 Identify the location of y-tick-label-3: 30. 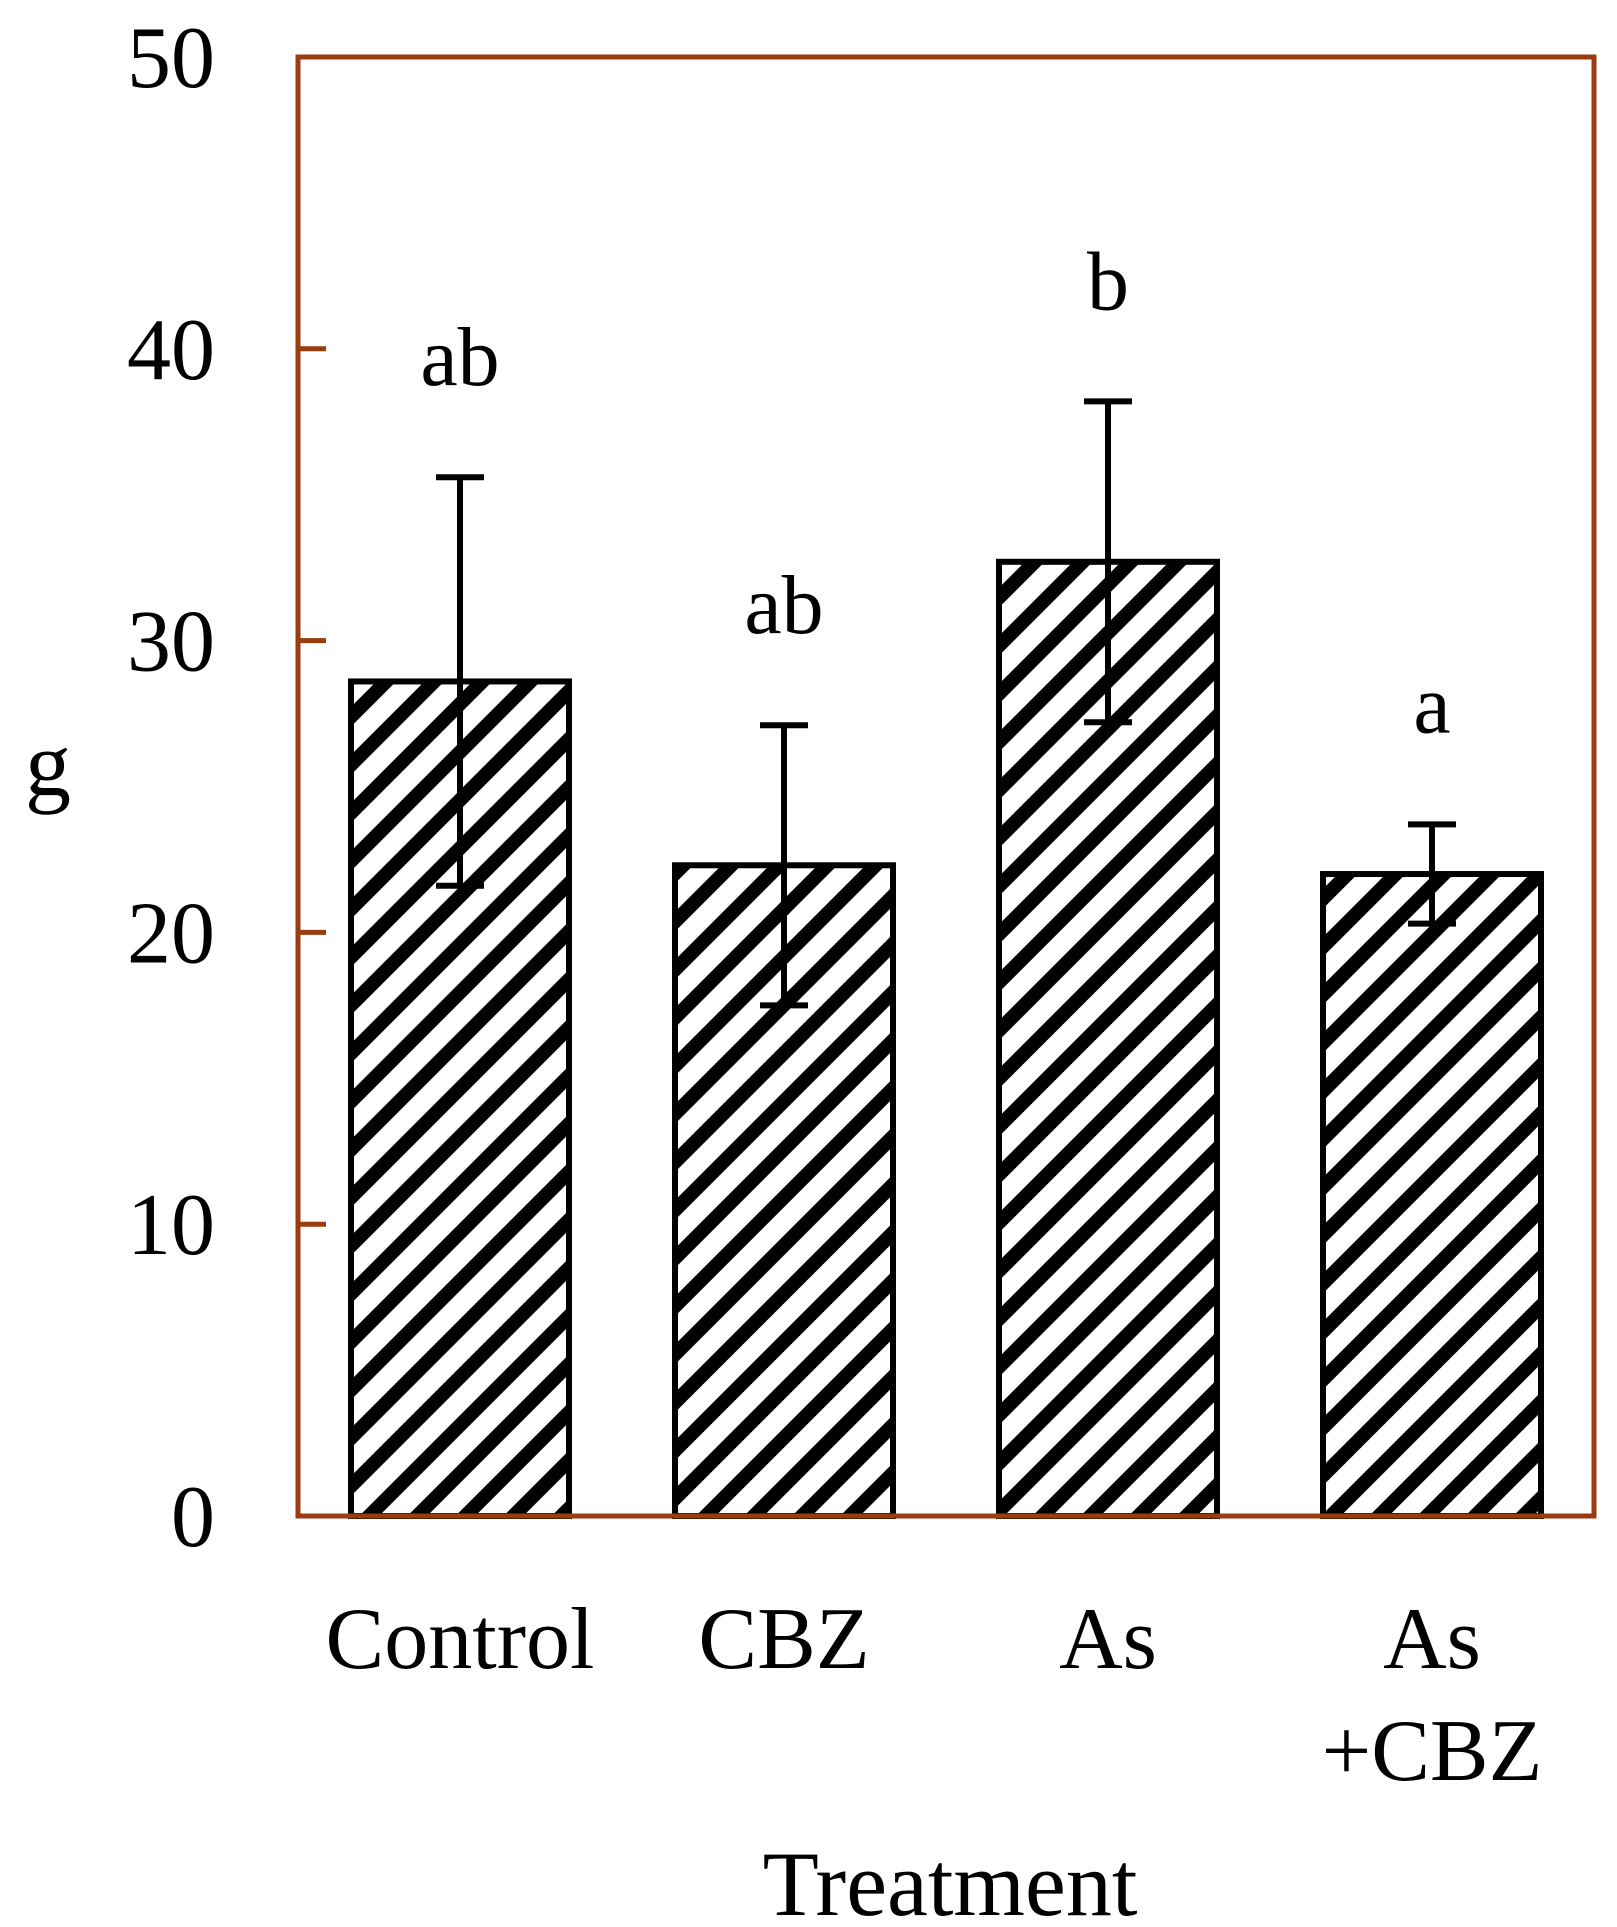
(171, 642).